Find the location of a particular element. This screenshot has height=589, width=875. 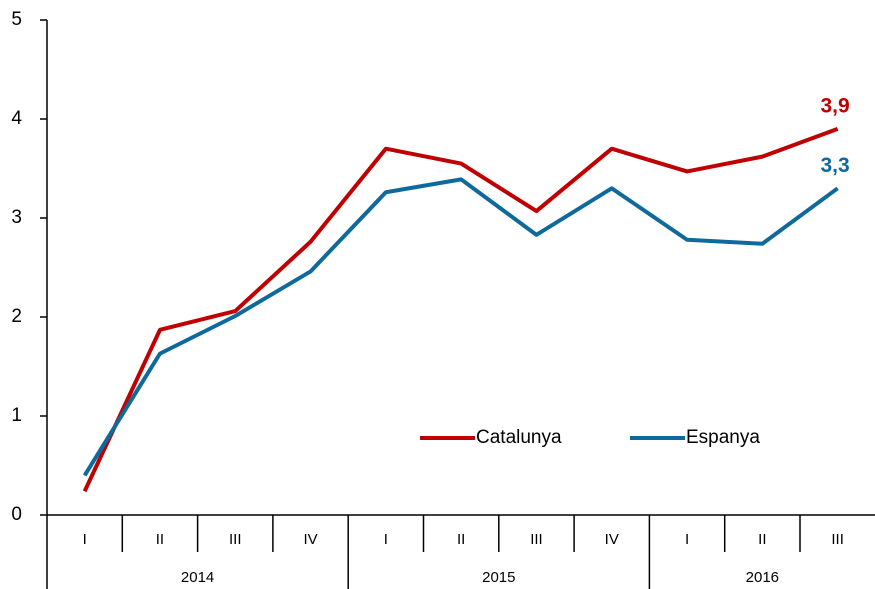

value-label: 3,9 is located at coordinates (834, 105).